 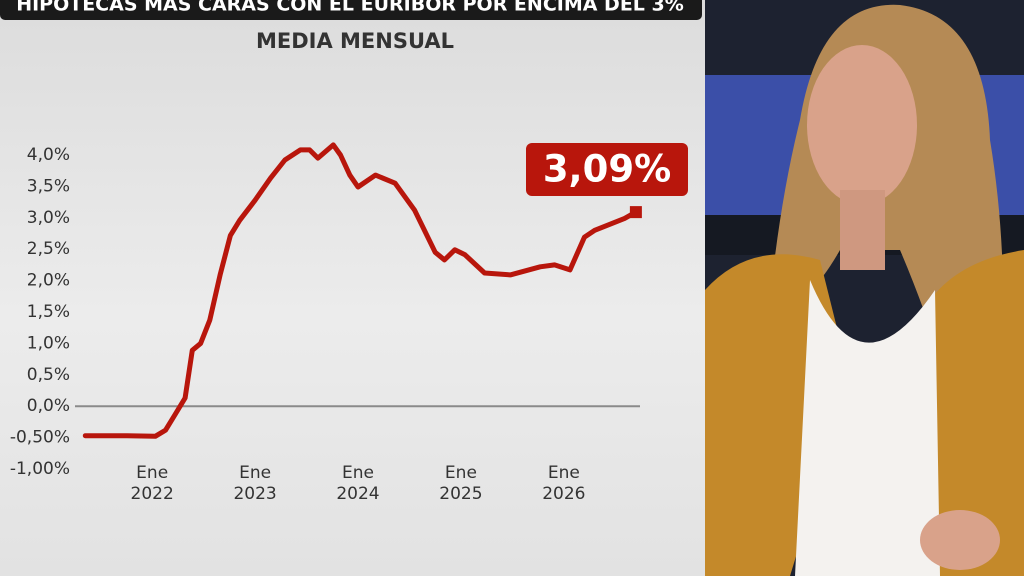 I want to click on banner, so click(x=351, y=10).